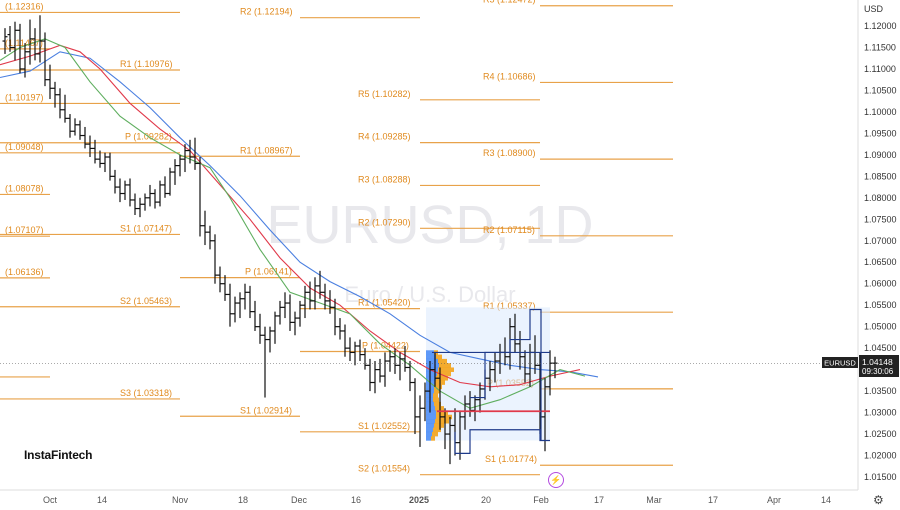 This screenshot has height=510, width=900. I want to click on y-tick-label: 1.06500, so click(880, 262).